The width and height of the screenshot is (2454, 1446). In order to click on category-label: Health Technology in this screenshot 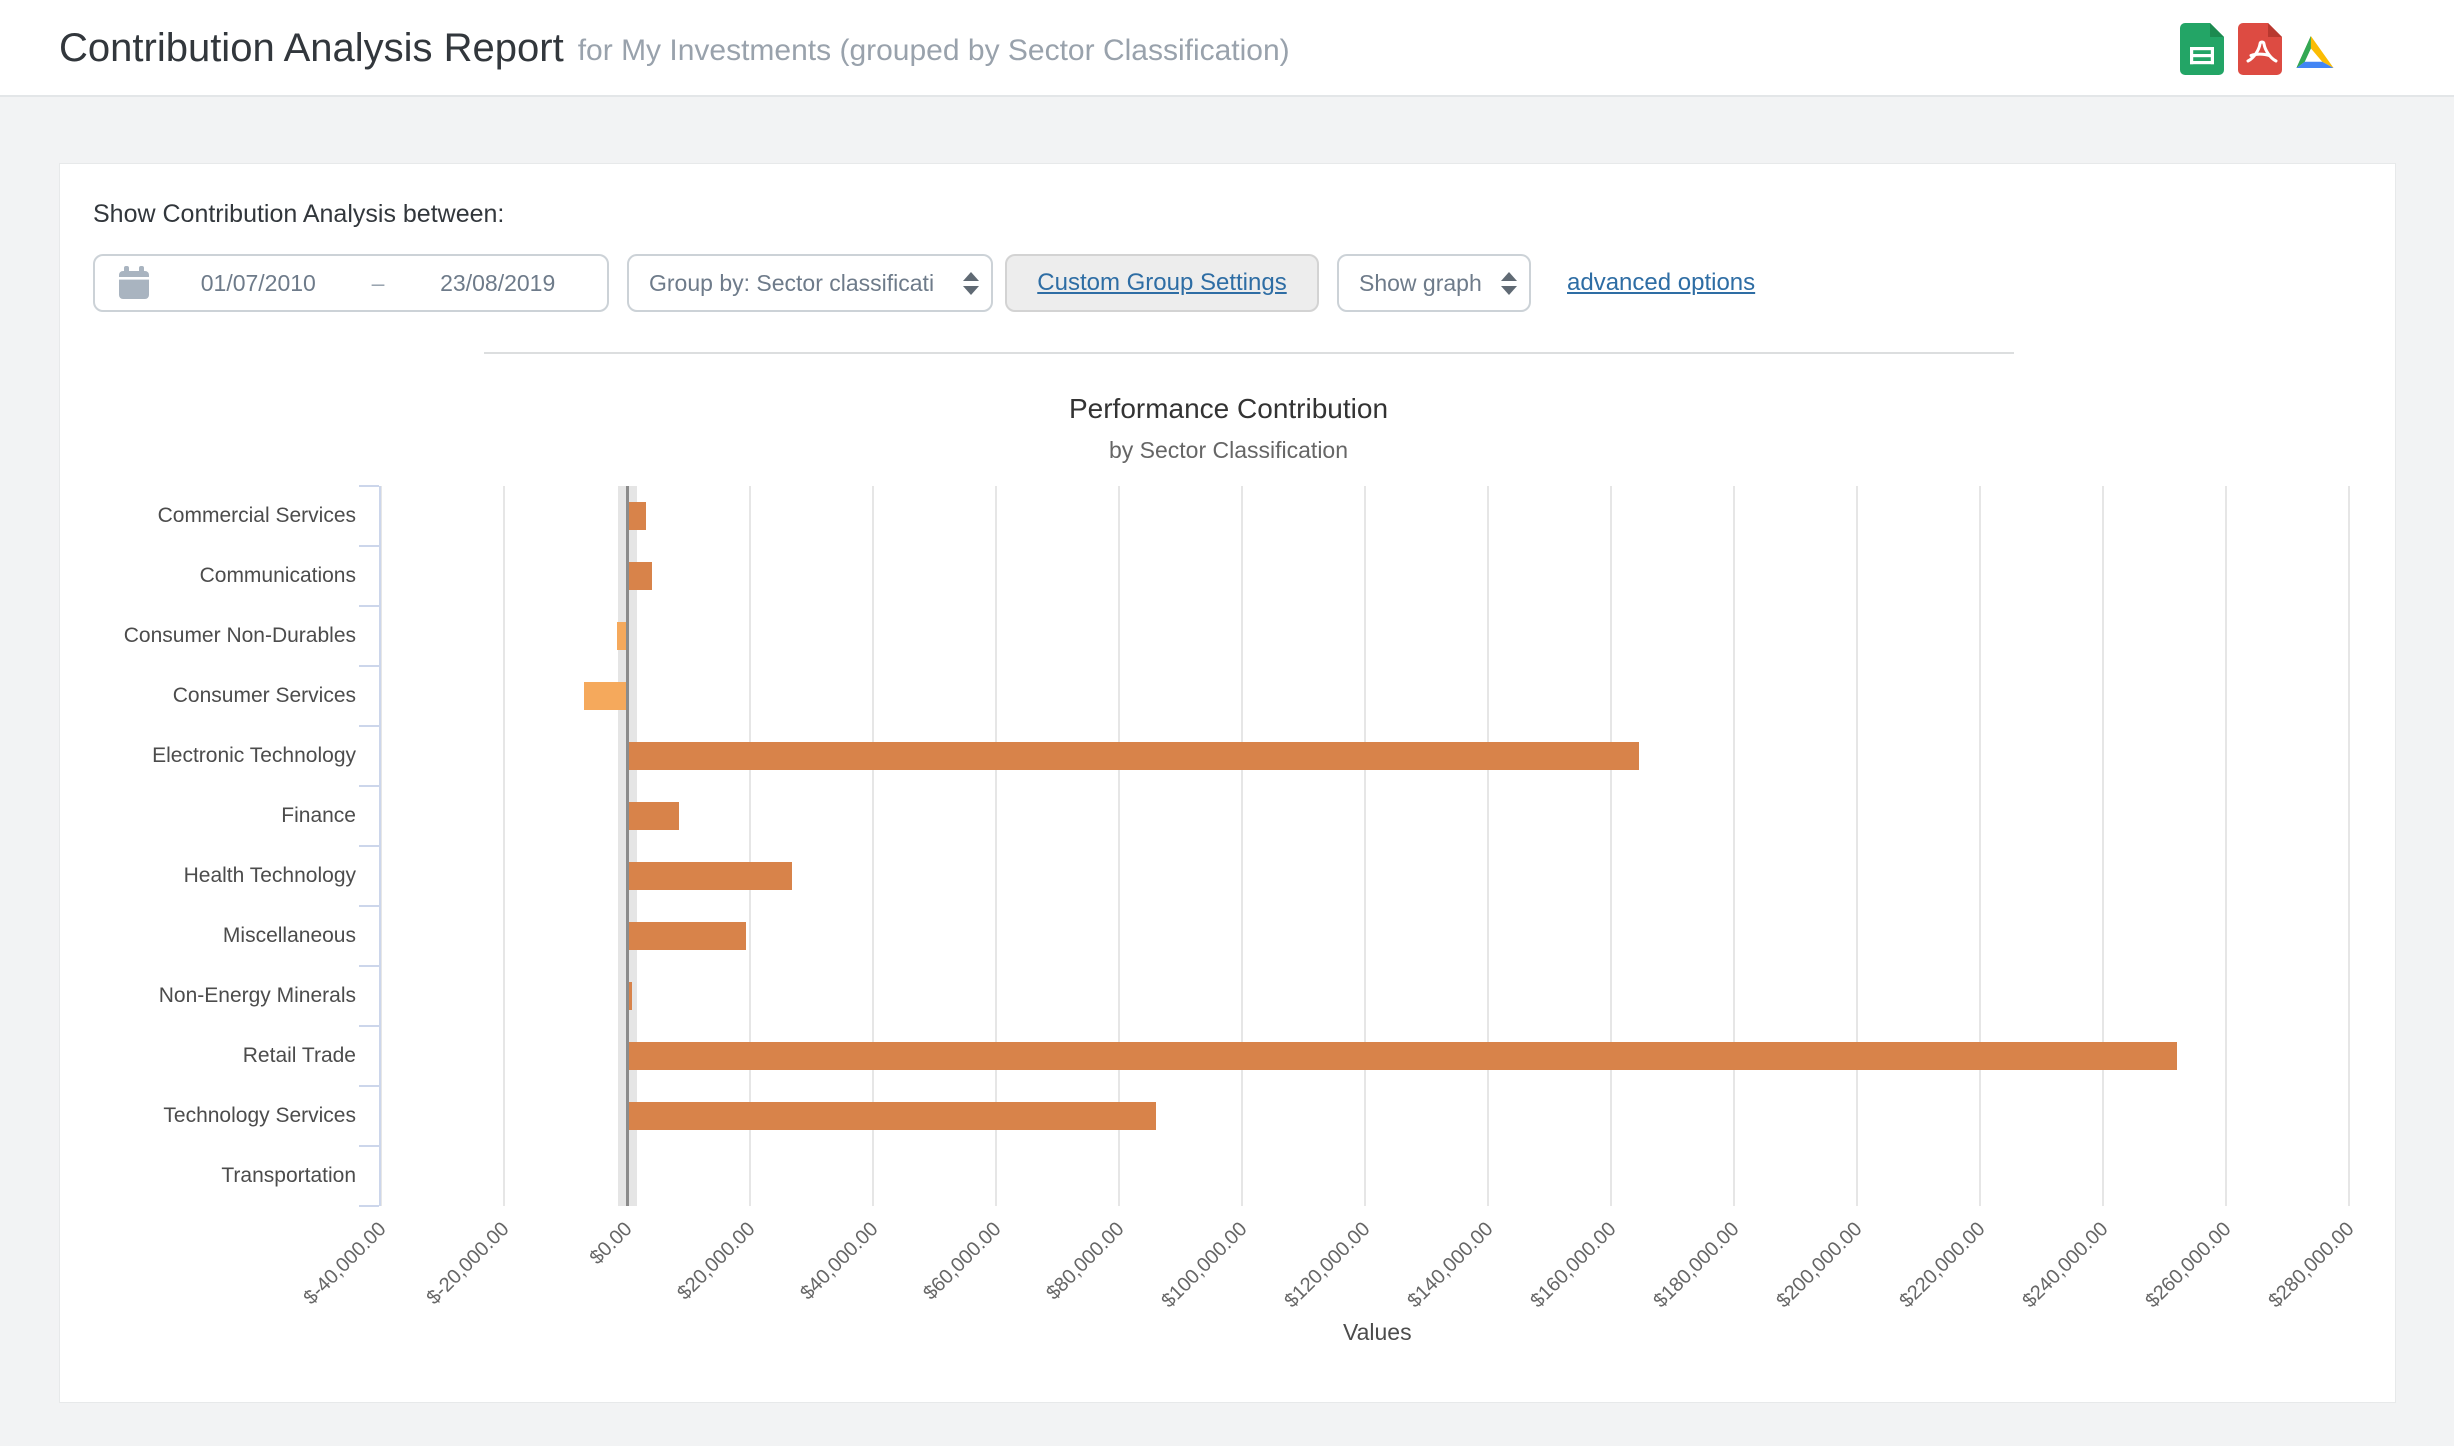, I will do `click(269, 875)`.